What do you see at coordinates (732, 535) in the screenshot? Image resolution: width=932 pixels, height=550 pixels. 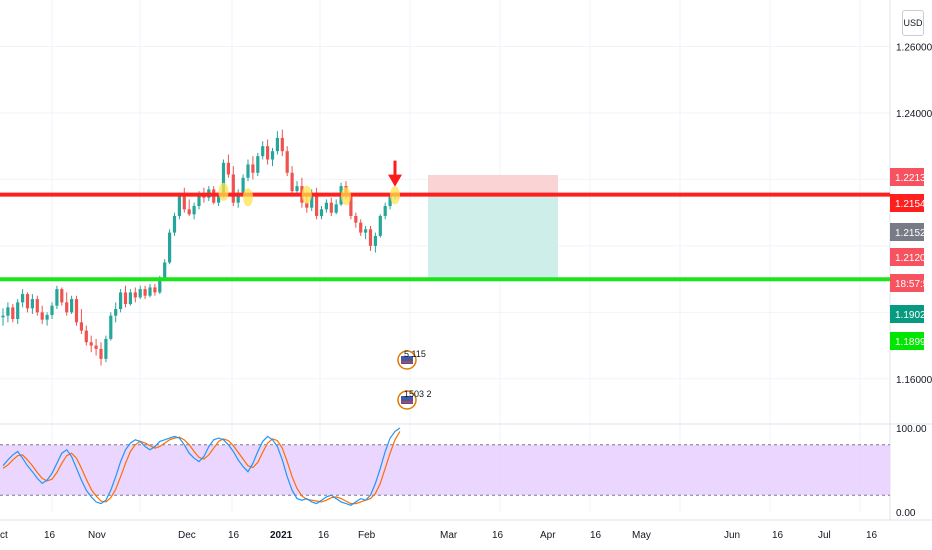 I see `time-tick-label: Jun` at bounding box center [732, 535].